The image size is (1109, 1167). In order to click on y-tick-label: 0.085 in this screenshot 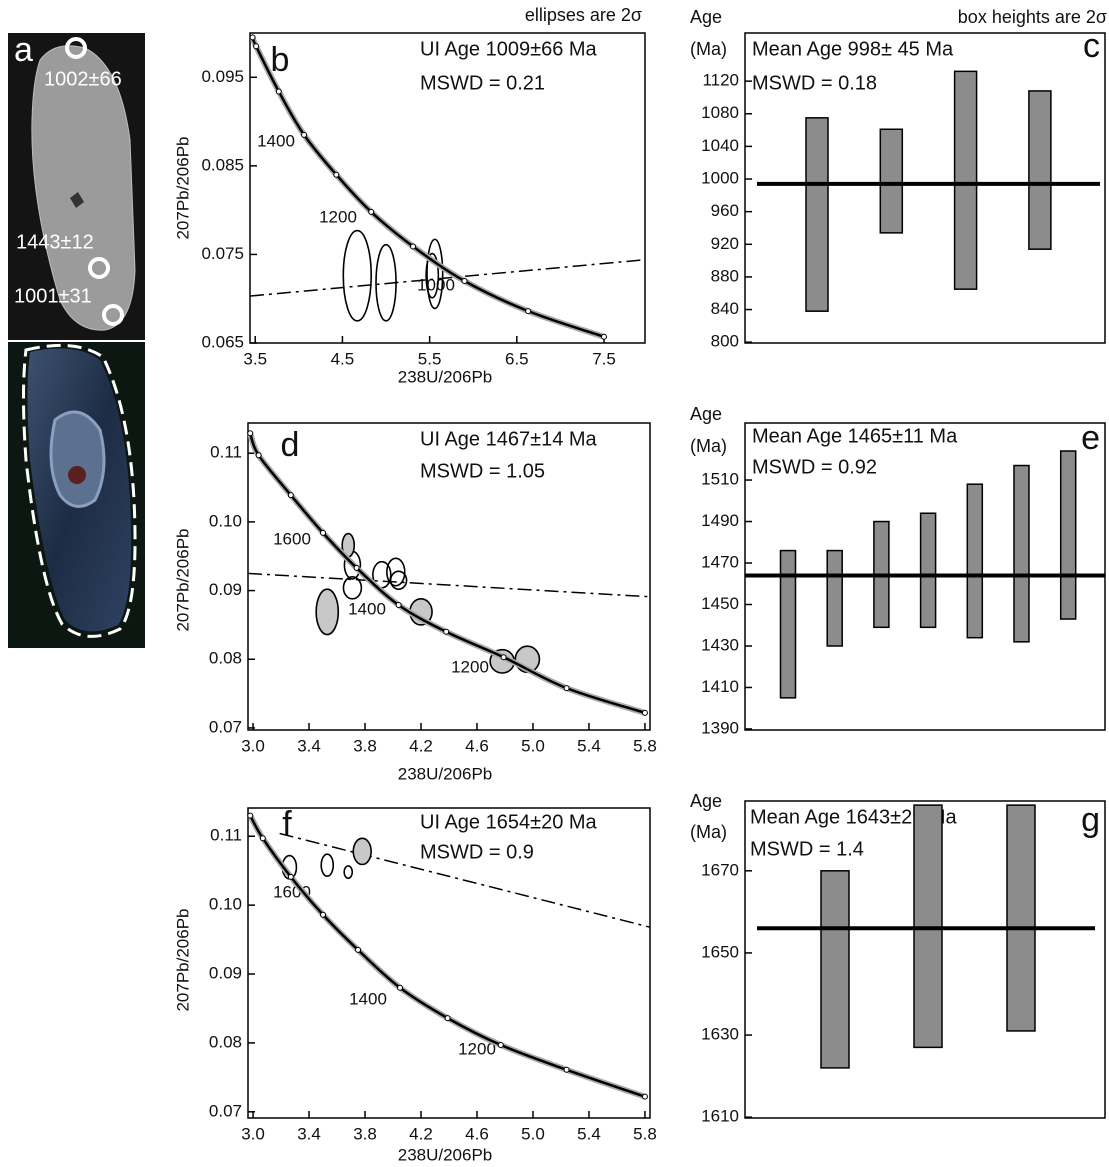, I will do `click(222, 164)`.